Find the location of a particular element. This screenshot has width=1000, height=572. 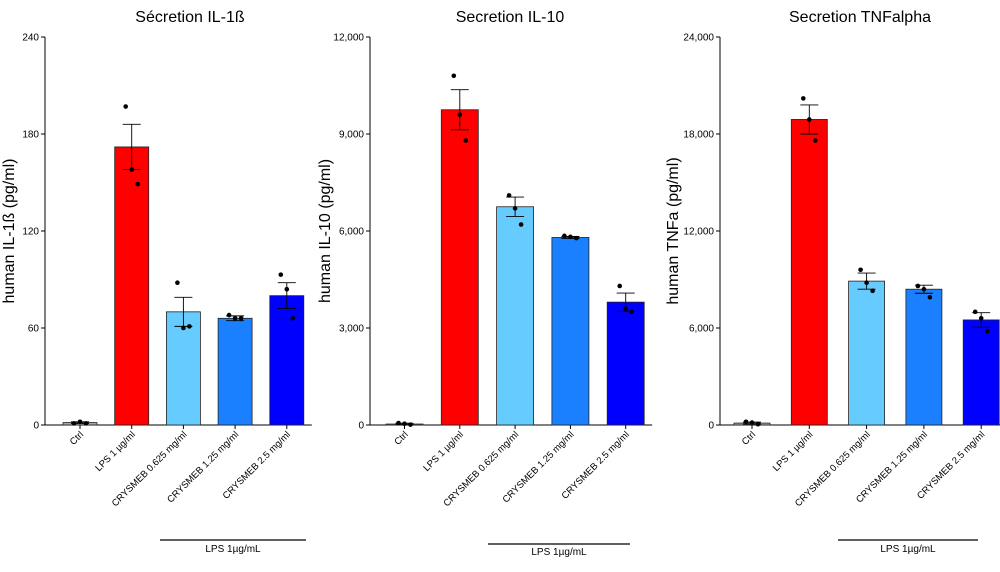

y-axis-label: human IL-10 (pg/ml) is located at coordinates (325, 231).